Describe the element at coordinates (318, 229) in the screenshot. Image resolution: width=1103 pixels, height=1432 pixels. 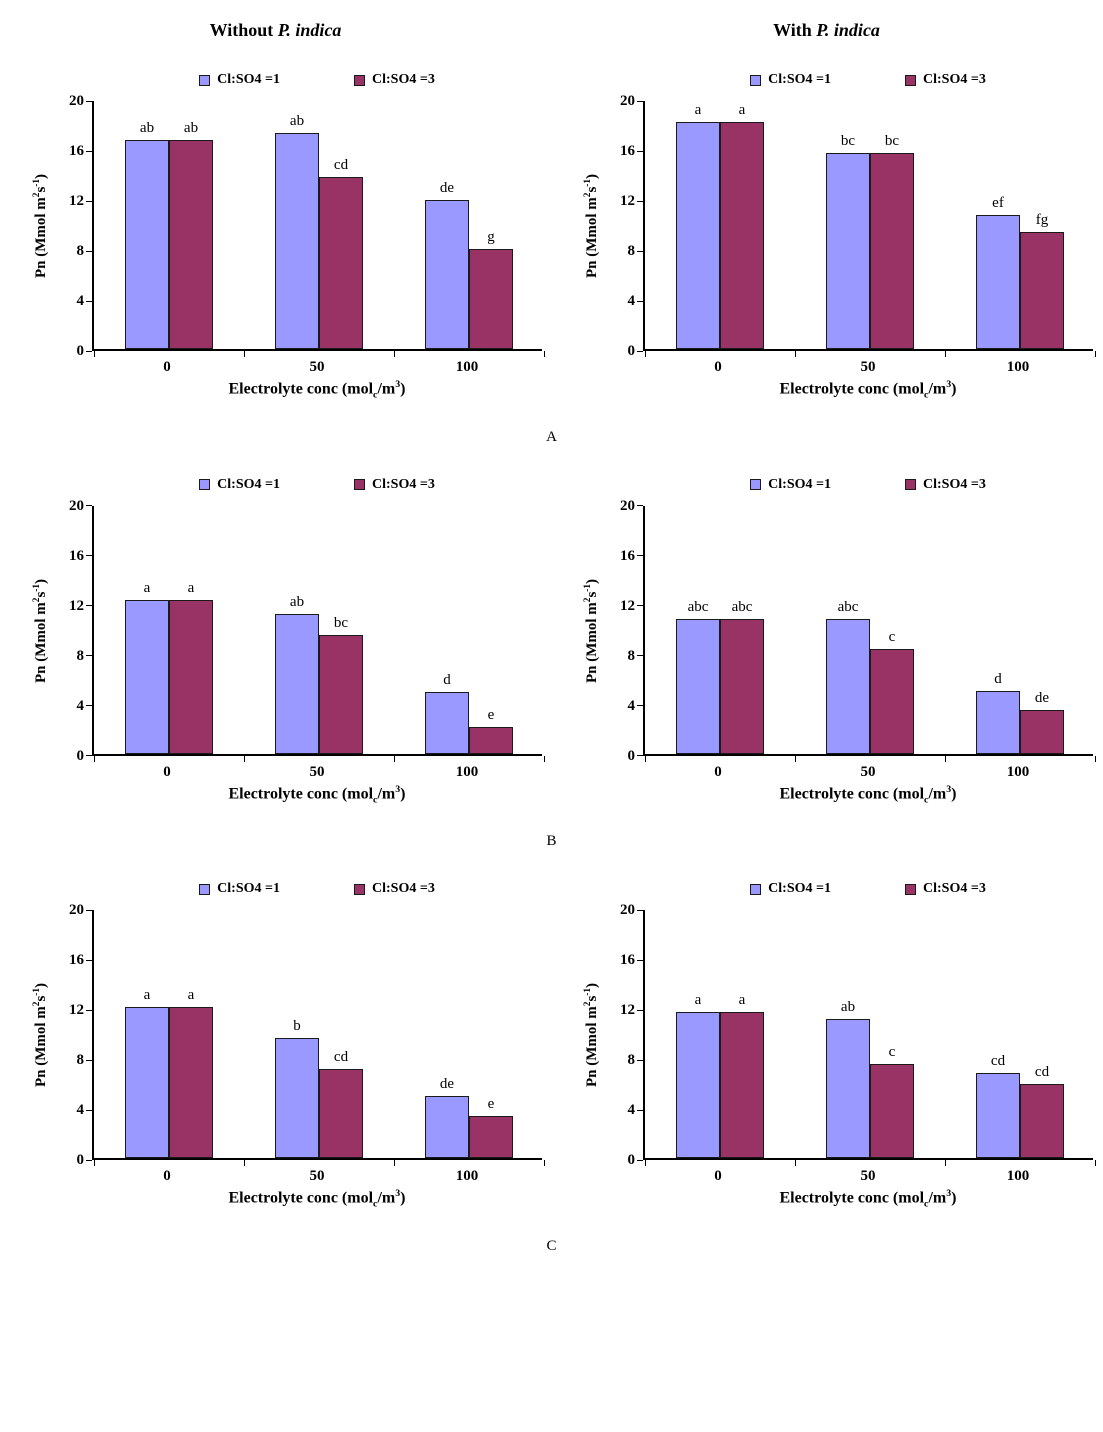
I see `plot-area: ab ab ab cd de g` at that location.